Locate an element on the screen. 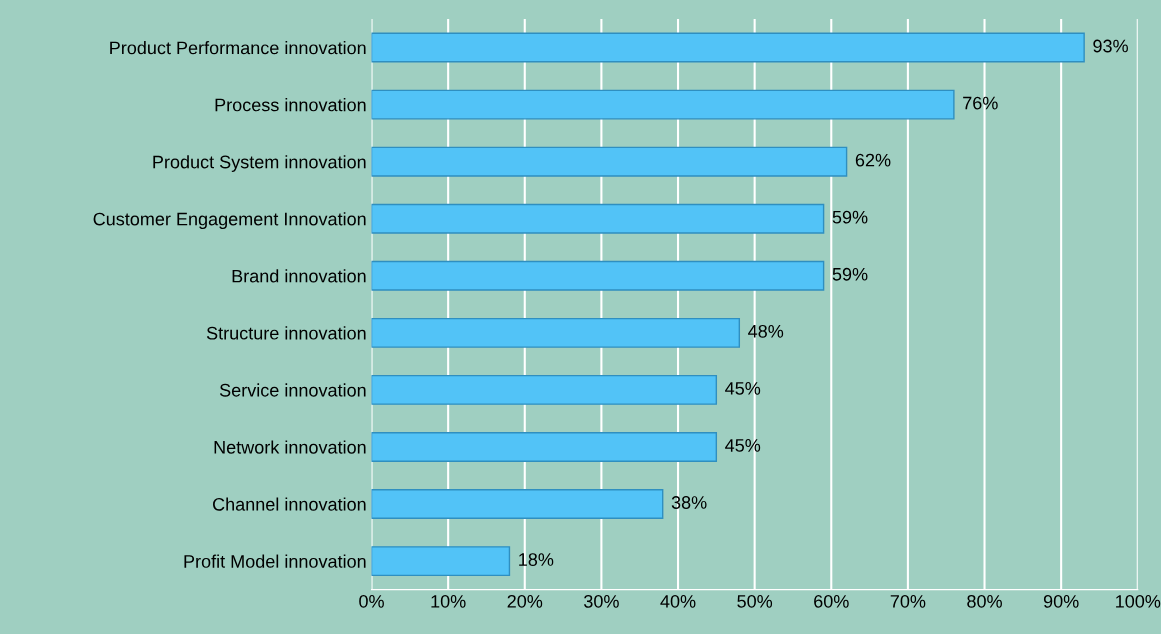  x-tick-label: 30% is located at coordinates (601, 601).